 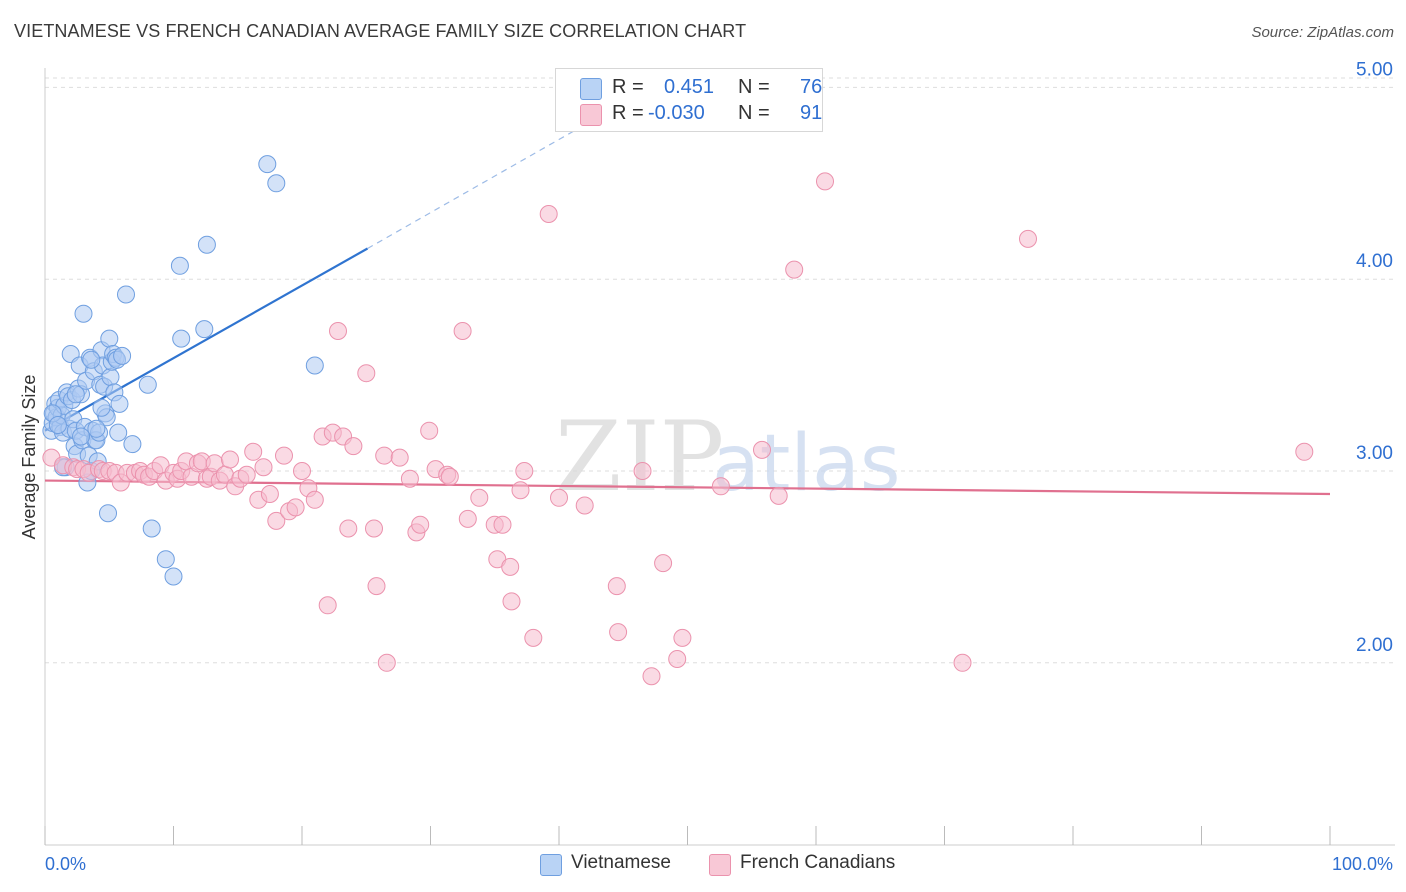 I want to click on legend-item-french-canadians: French Canadians, so click(x=809, y=864).